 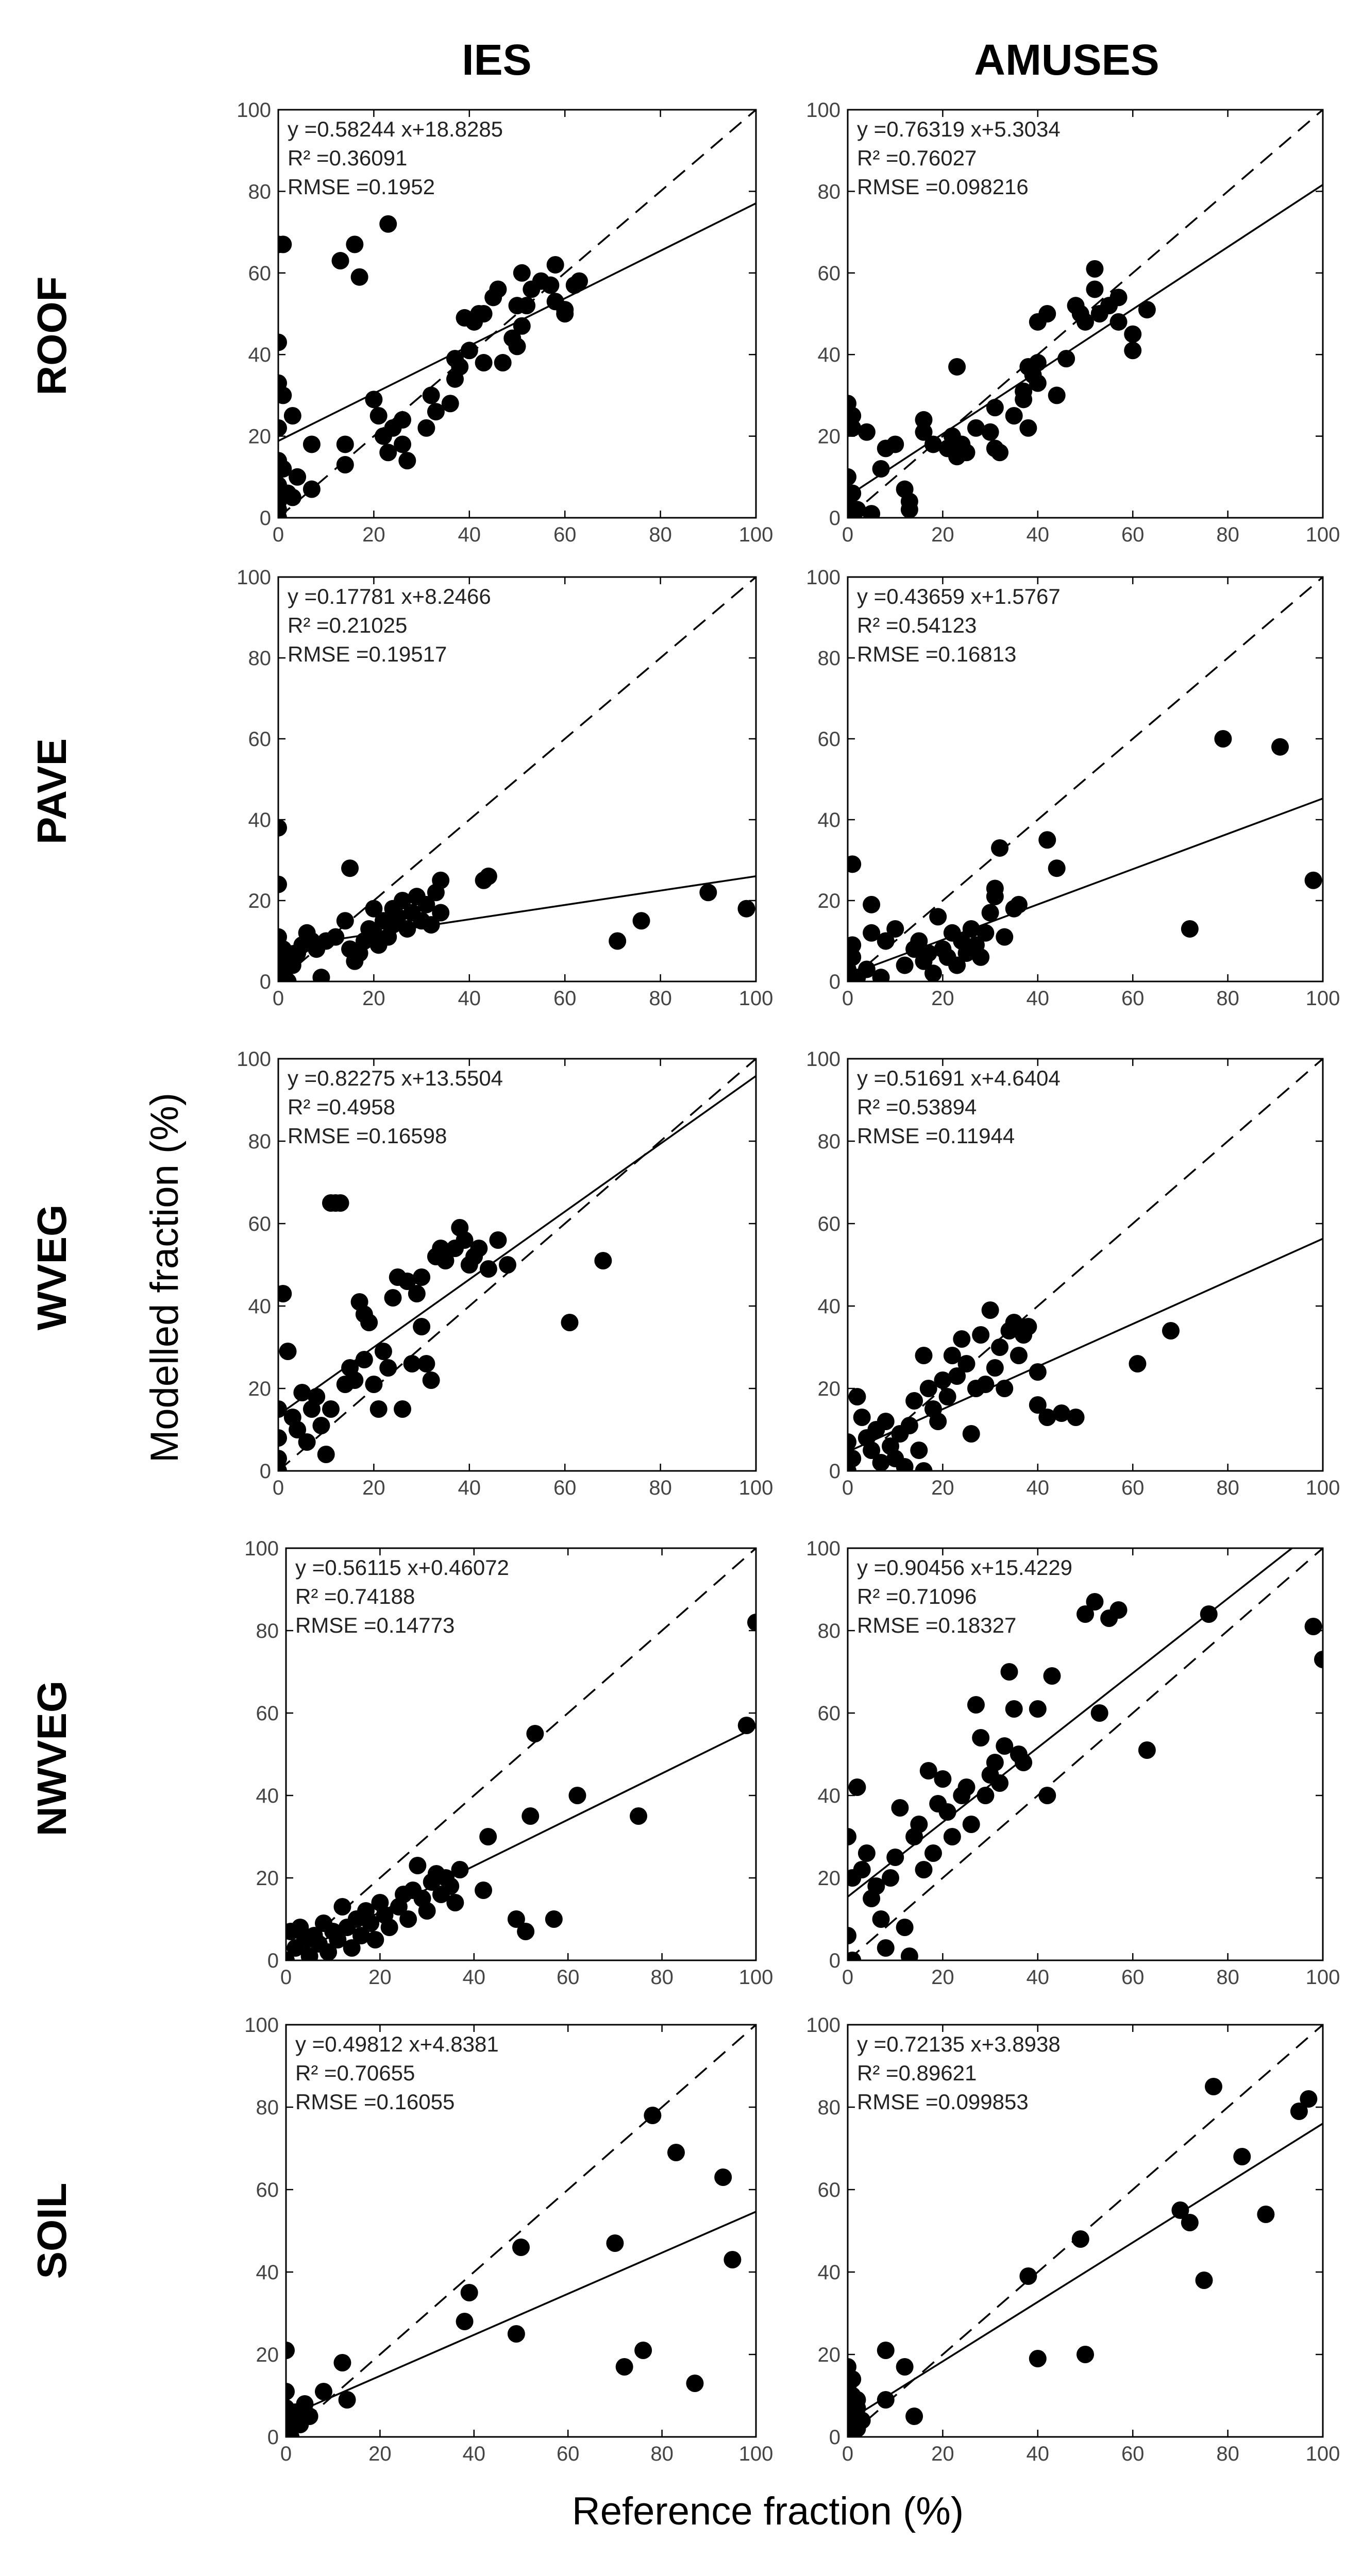 What do you see at coordinates (273, 2437) in the screenshot?
I see `y-tick-label-soil-ies: 0` at bounding box center [273, 2437].